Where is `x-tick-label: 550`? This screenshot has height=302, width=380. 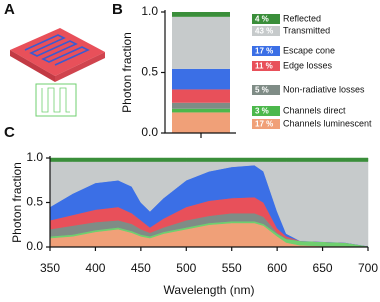
x-tick-label: 550 is located at coordinates (232, 268).